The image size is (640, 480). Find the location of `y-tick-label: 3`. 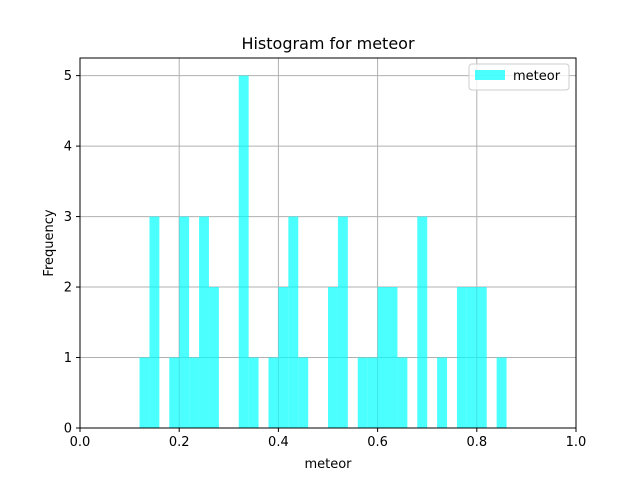

y-tick-label: 3 is located at coordinates (68, 217).